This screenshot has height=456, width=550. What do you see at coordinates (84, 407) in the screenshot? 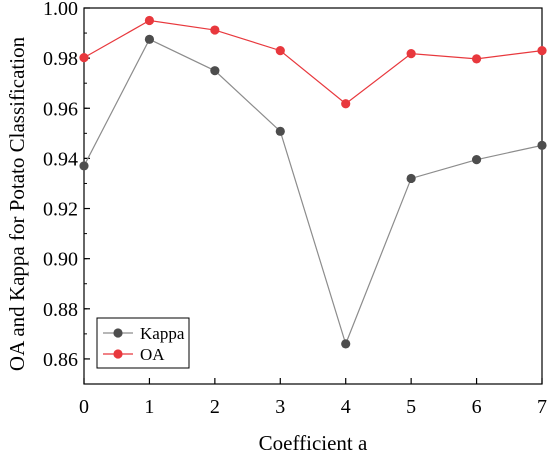
I see `x-tick-label: 0` at bounding box center [84, 407].